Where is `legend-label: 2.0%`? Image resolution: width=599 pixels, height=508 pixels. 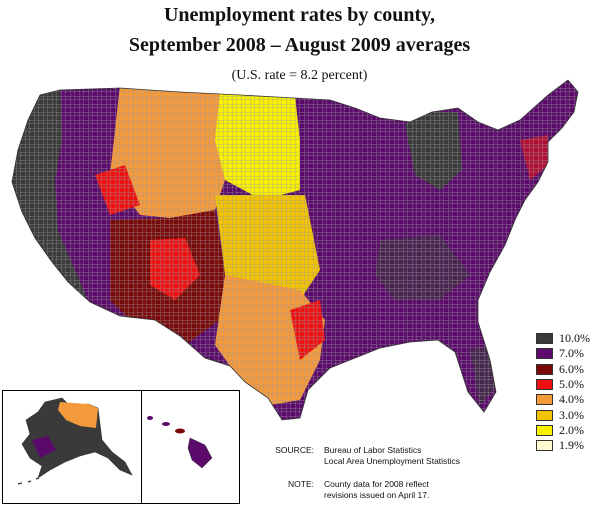 legend-label: 2.0% is located at coordinates (571, 429).